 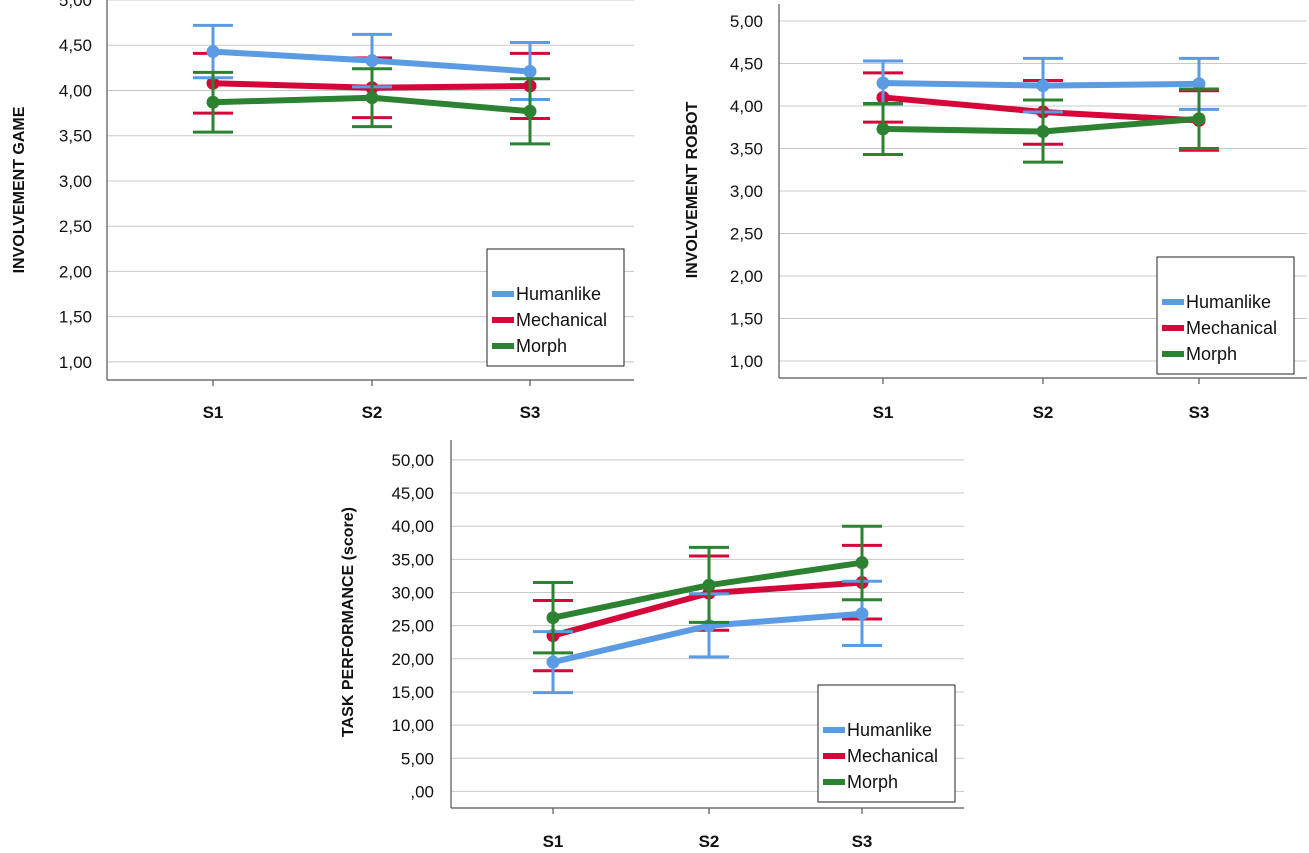 What do you see at coordinates (422, 791) in the screenshot?
I see `y-tick-label: ,00` at bounding box center [422, 791].